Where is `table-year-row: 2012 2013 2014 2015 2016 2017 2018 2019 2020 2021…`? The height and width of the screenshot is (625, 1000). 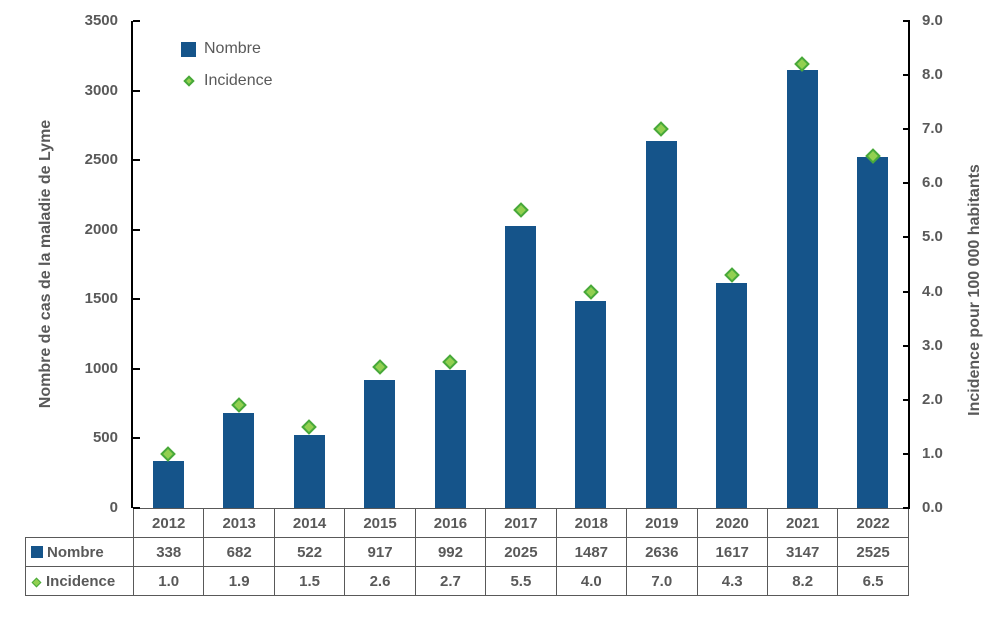
table-year-row: 2012 2013 2014 2015 2016 2017 2018 2019 2020 2021… is located at coordinates (467, 523).